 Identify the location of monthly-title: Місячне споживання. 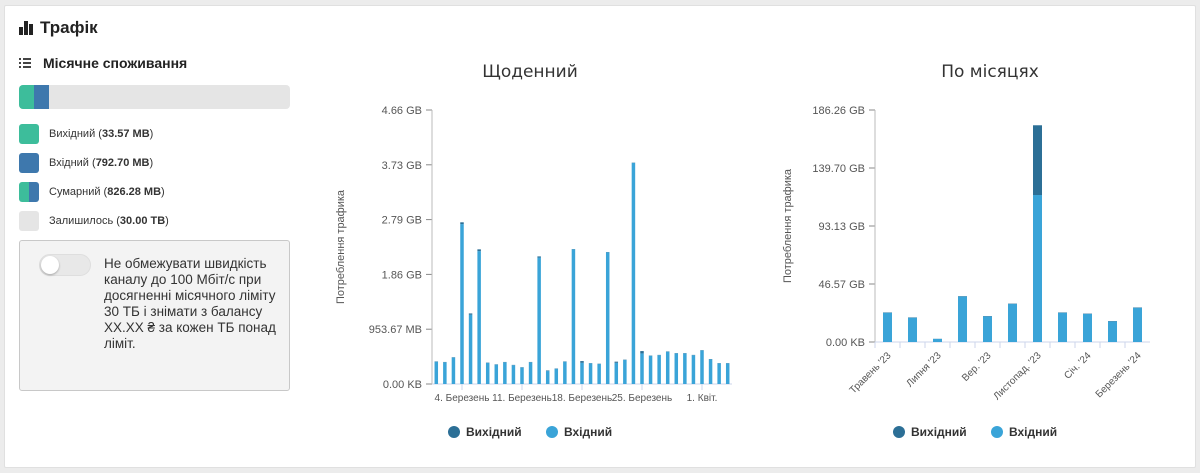
(115, 63).